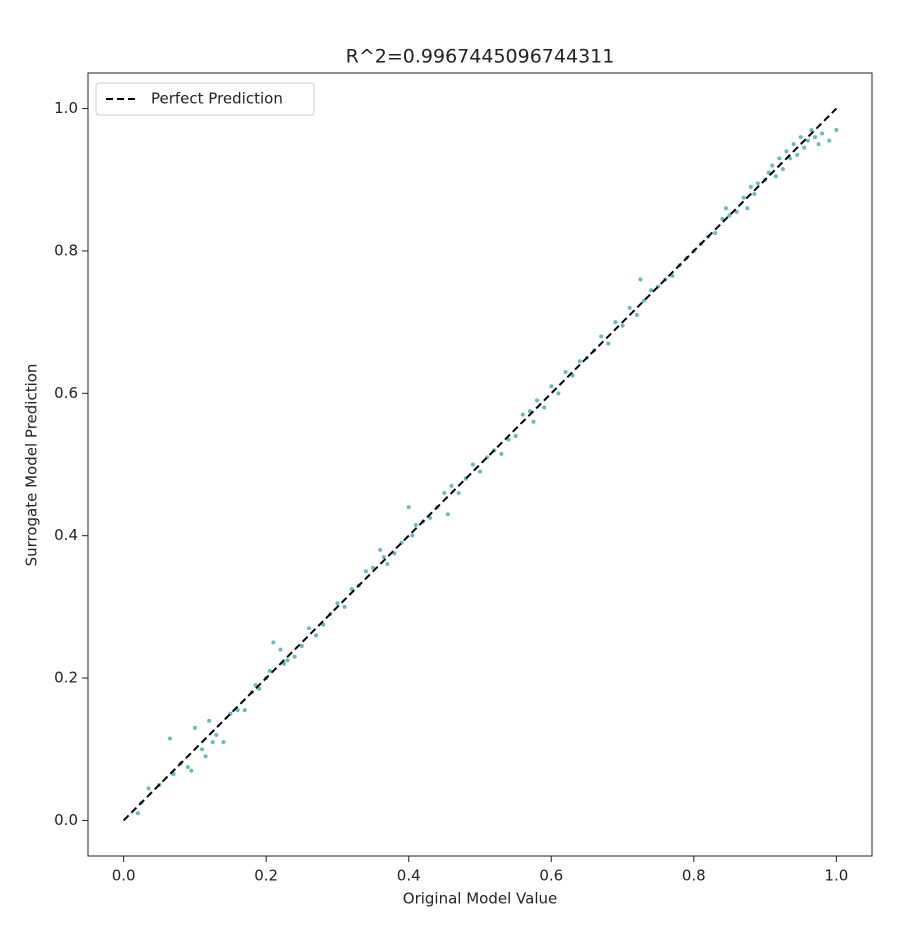 This screenshot has height=932, width=909. Describe the element at coordinates (66, 108) in the screenshot. I see `y-tick-label: 1.0` at that location.